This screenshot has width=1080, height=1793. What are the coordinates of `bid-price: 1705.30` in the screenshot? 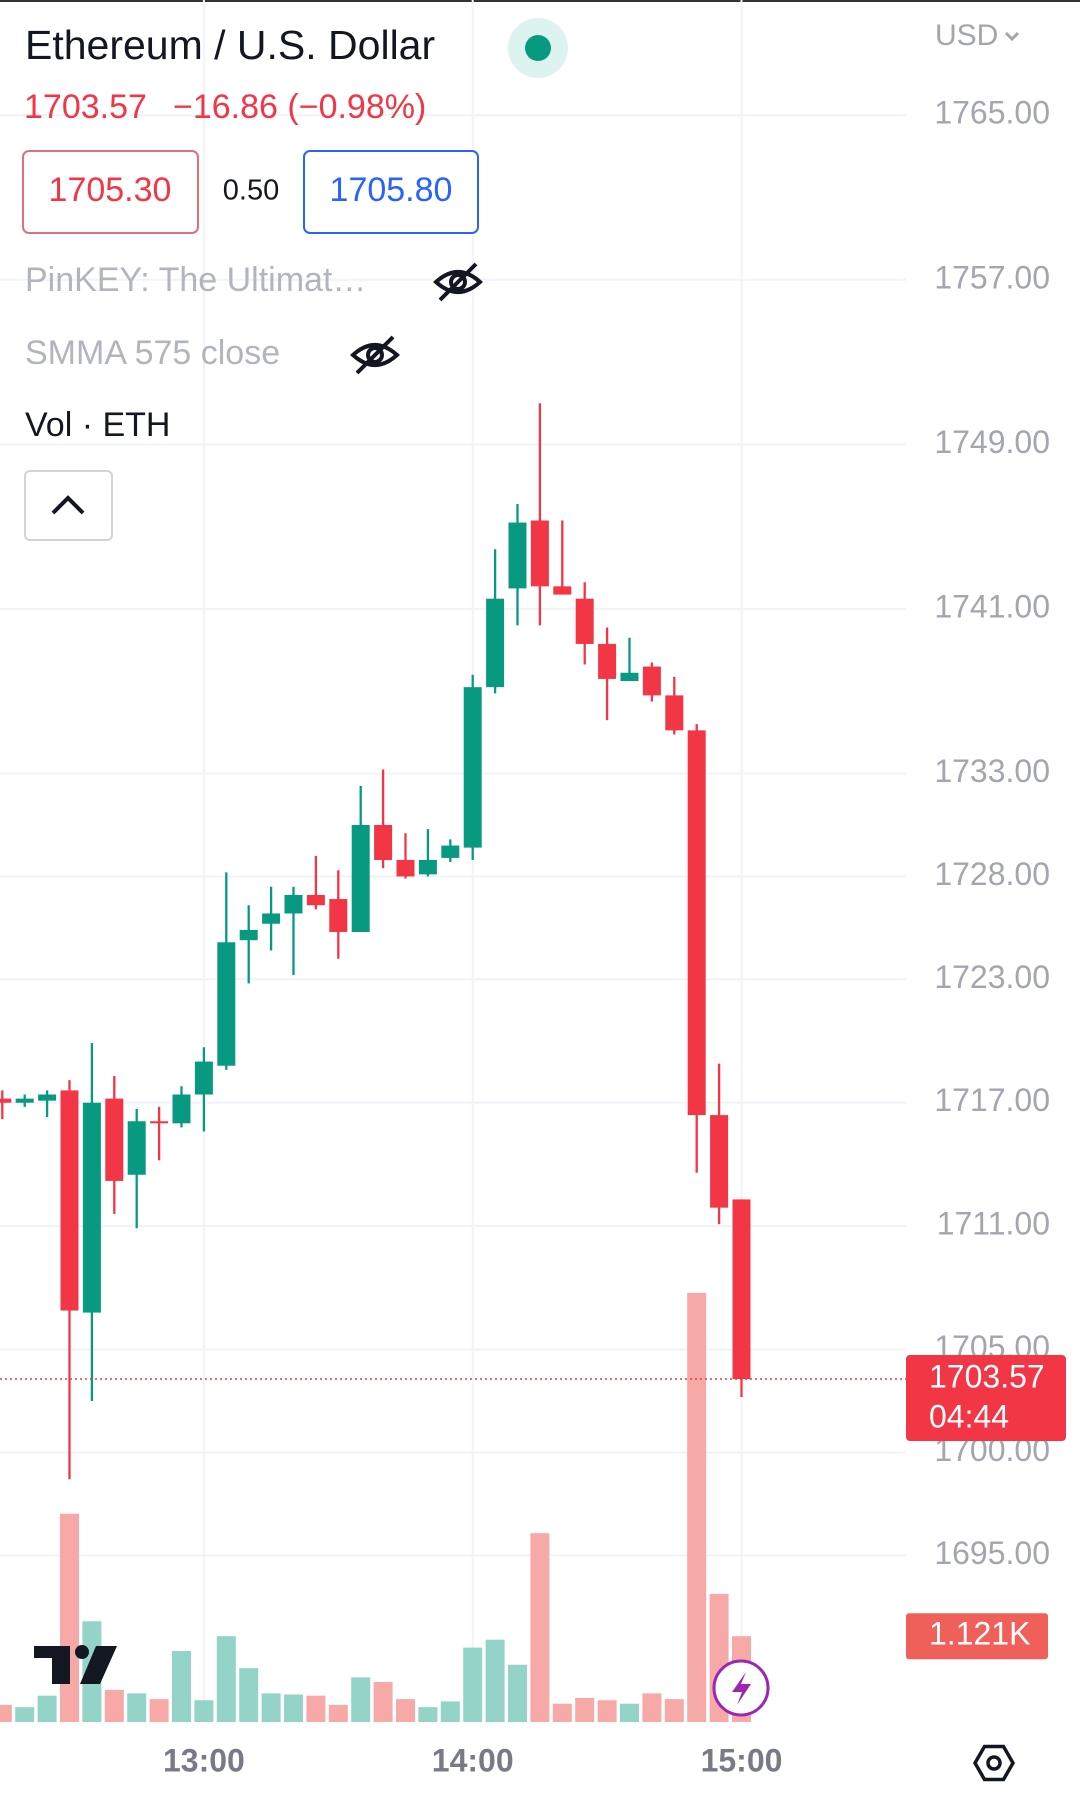 It's located at (110, 190).